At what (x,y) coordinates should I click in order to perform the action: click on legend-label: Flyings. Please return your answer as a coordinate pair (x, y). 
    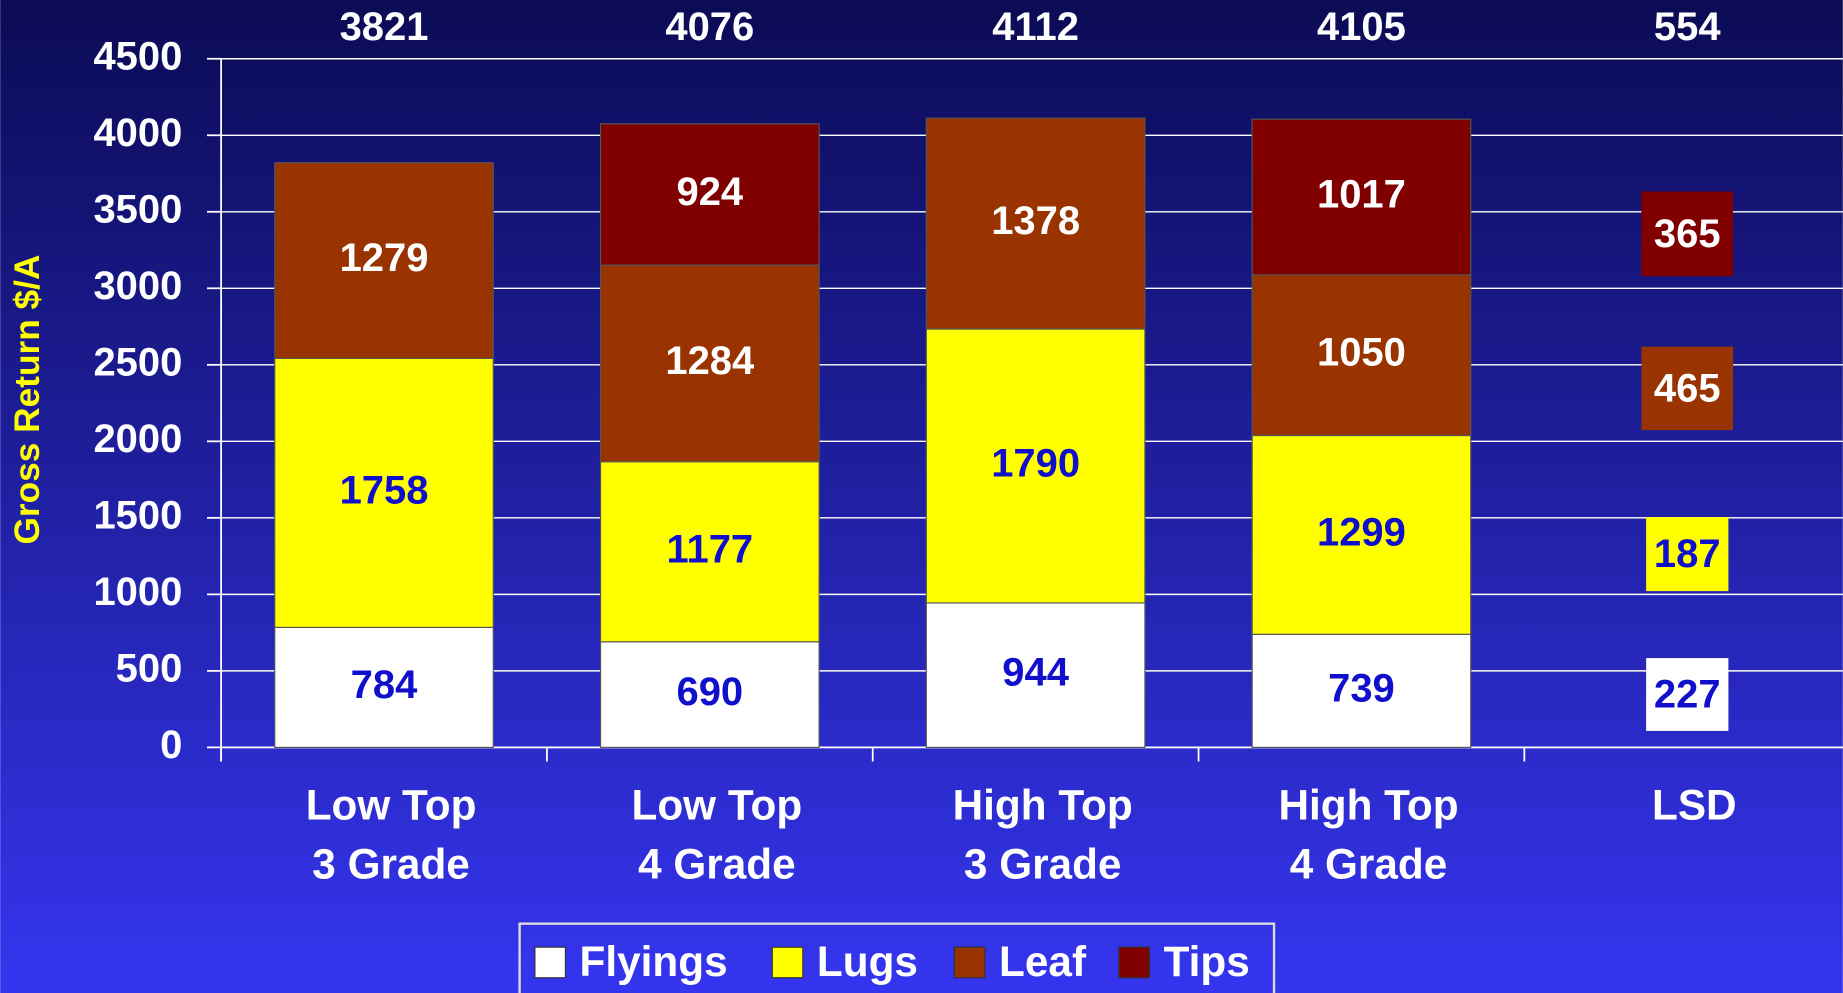
    Looking at the image, I should click on (654, 961).